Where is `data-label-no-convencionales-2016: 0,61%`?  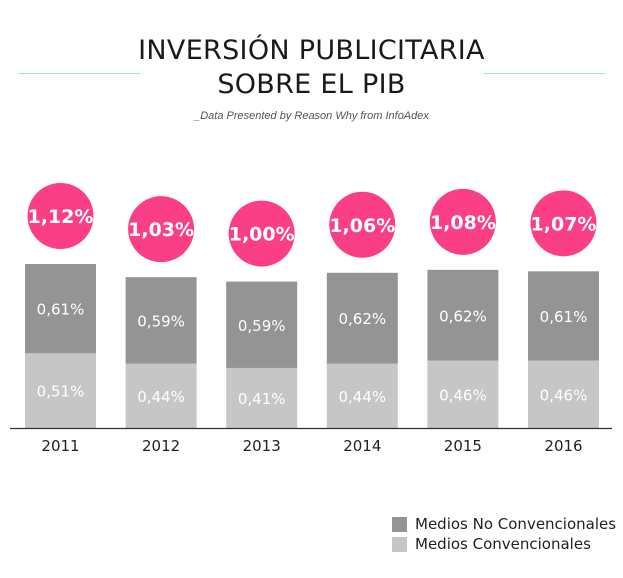 data-label-no-convencionales-2016: 0,61% is located at coordinates (564, 317).